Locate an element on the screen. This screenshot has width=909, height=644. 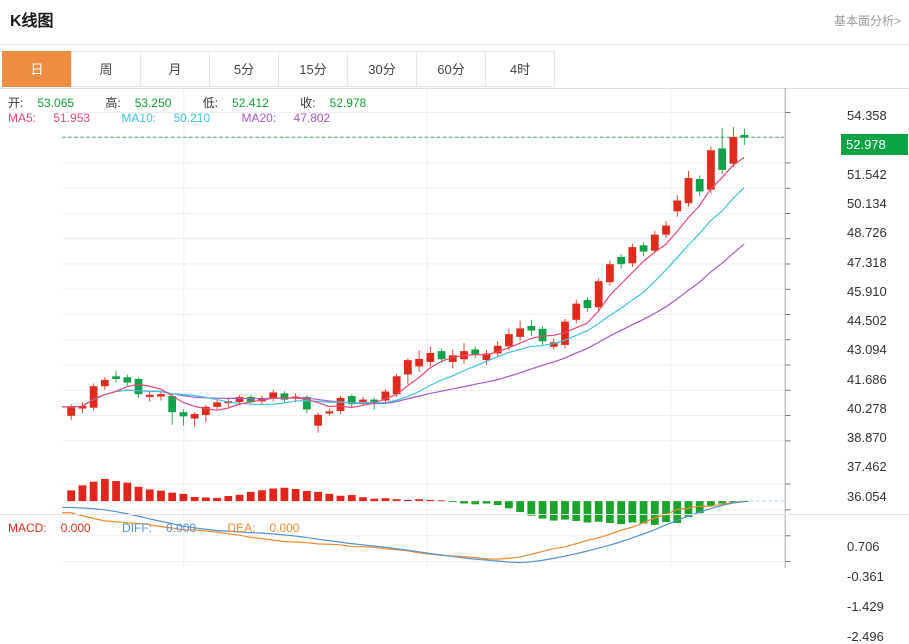
macd-tick-label: 0.706 is located at coordinates (863, 546).